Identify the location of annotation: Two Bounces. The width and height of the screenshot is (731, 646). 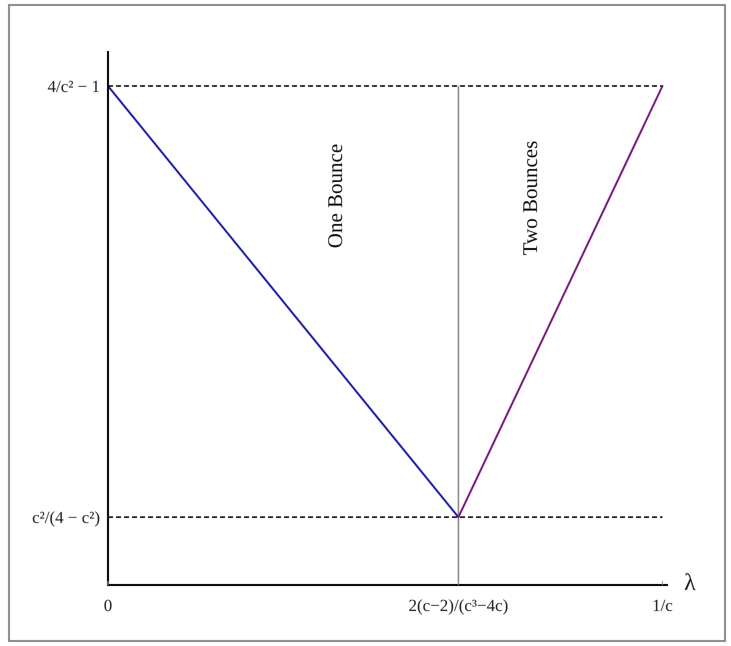
(530, 198).